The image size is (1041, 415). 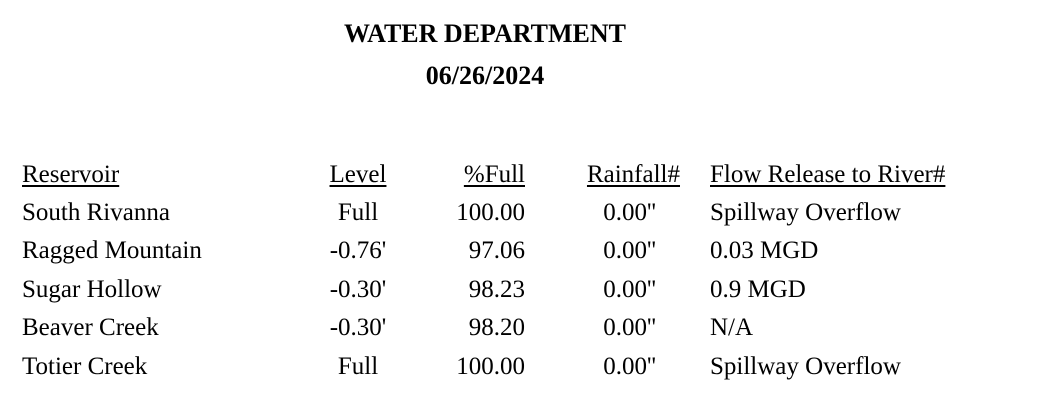 I want to click on cell-flow-release: 0.03 MGD, so click(x=764, y=250).